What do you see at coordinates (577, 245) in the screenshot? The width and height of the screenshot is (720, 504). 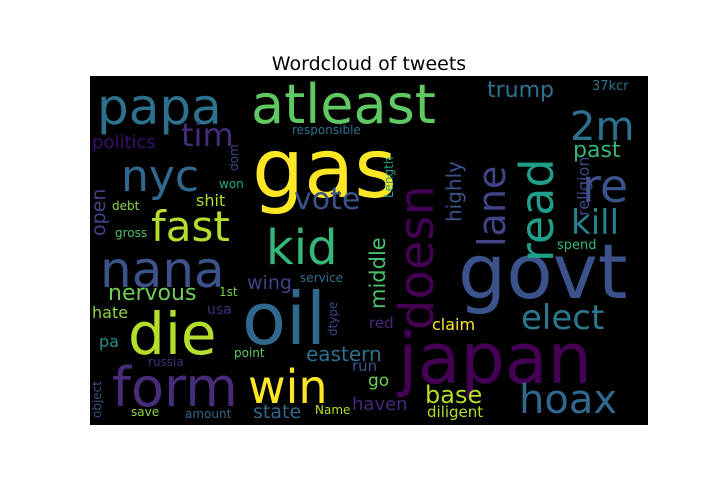 I see `word-spend: spend` at bounding box center [577, 245].